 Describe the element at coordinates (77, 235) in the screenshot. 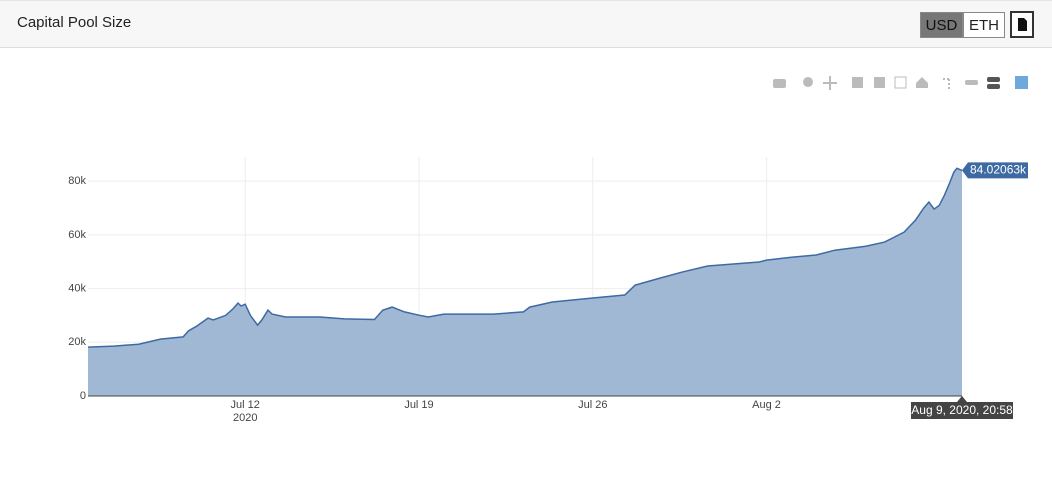

I see `y-tick-label: 60k` at that location.